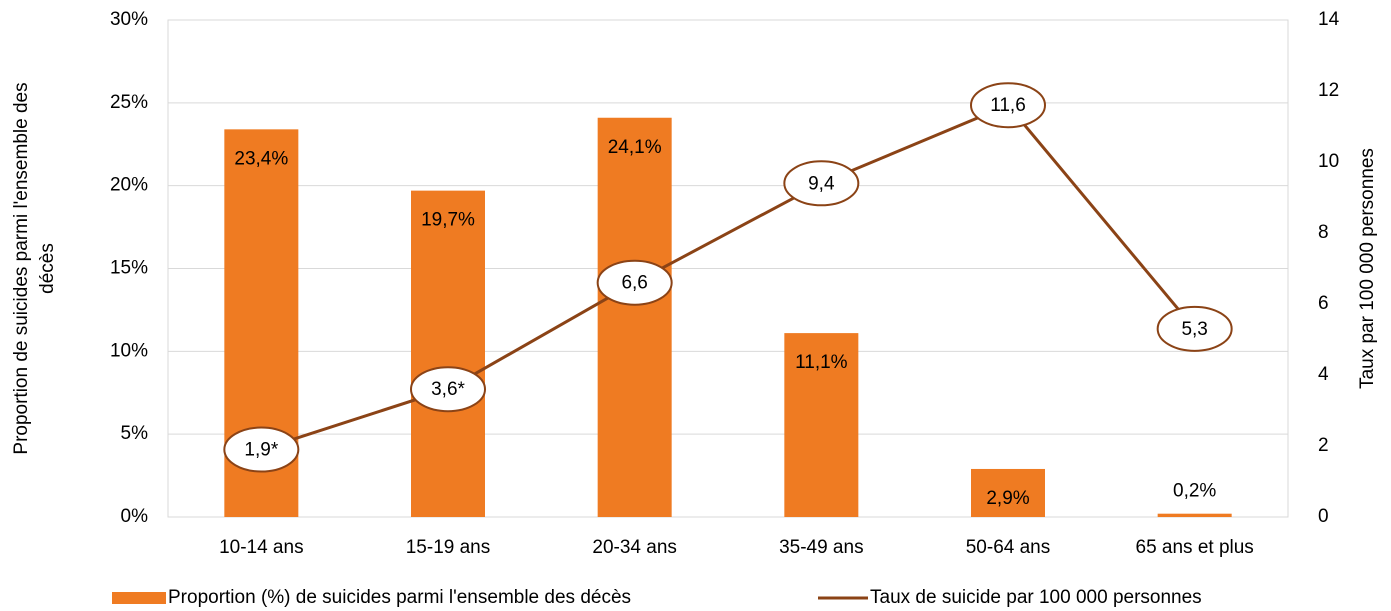  What do you see at coordinates (1195, 547) in the screenshot?
I see `x-tick-label: 65 ans et plus` at bounding box center [1195, 547].